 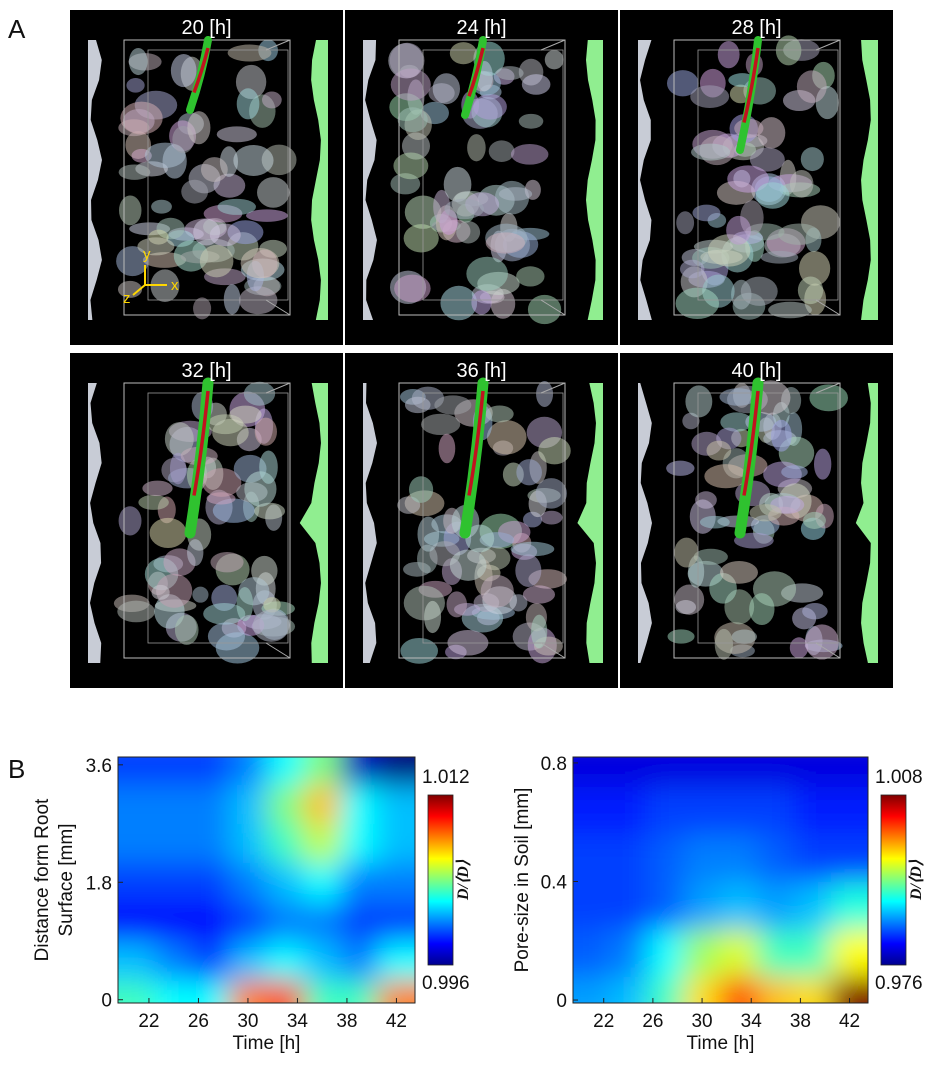 What do you see at coordinates (206, 28) in the screenshot?
I see `frame-title: 20 [h]` at bounding box center [206, 28].